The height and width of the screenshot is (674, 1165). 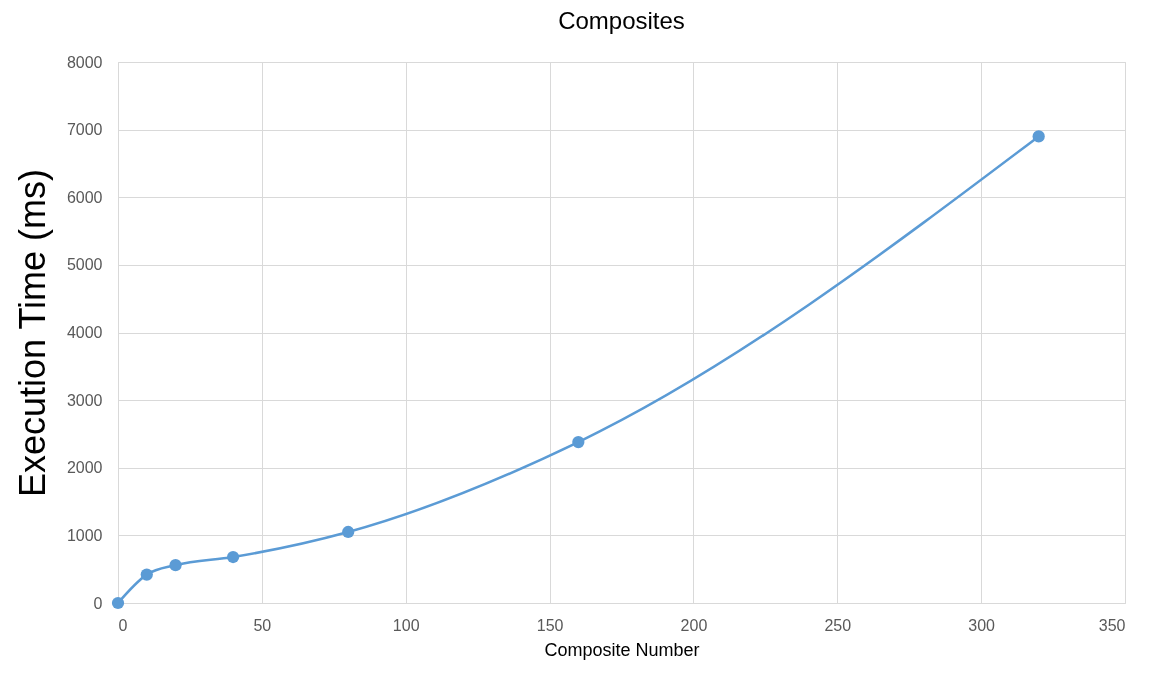 What do you see at coordinates (622, 649) in the screenshot?
I see `x-axis-title: Composite Number` at bounding box center [622, 649].